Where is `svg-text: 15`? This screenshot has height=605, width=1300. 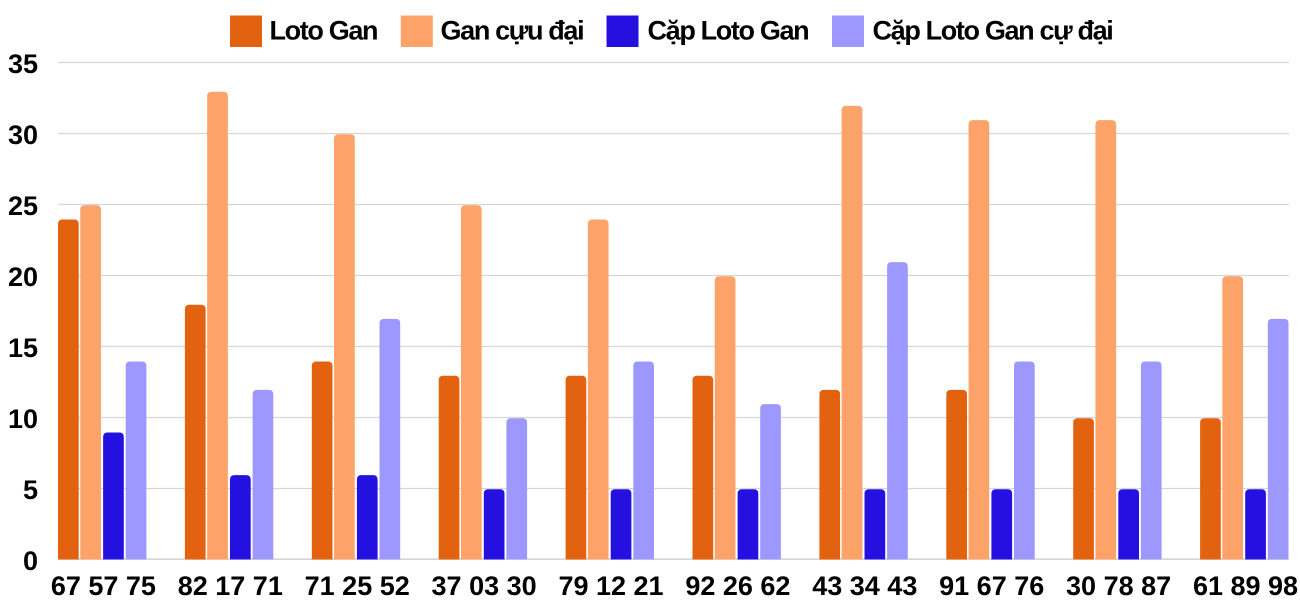
svg-text: 15 is located at coordinates (23, 348).